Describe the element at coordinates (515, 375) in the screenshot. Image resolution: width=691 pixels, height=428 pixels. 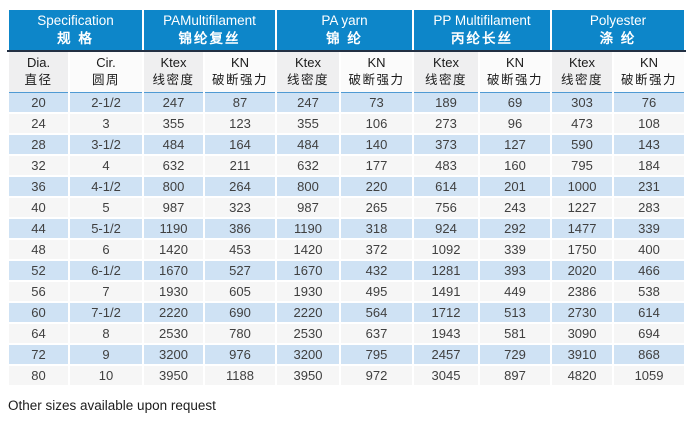
I see `table-cell: 897` at that location.